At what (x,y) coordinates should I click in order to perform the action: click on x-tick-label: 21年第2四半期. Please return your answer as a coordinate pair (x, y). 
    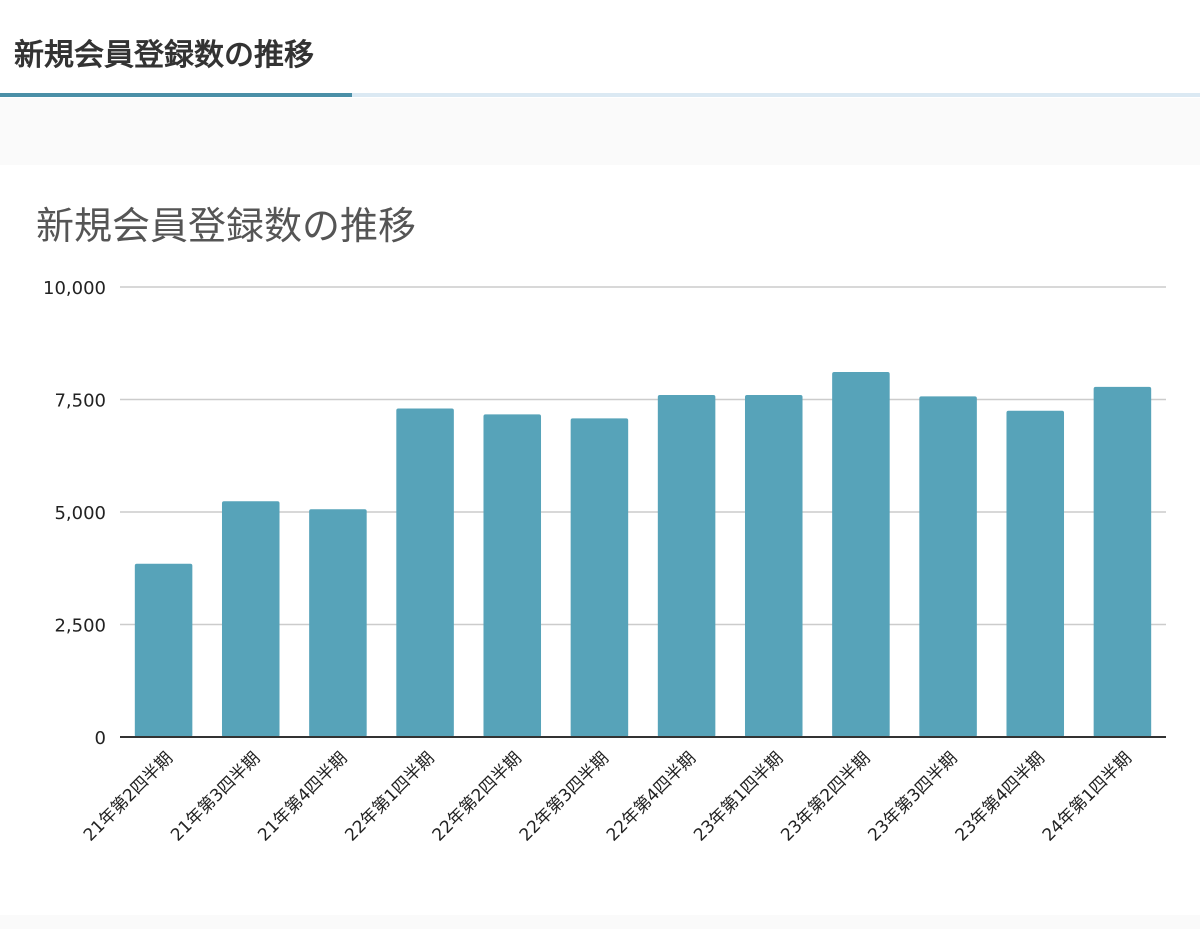
    Looking at the image, I should click on (128, 796).